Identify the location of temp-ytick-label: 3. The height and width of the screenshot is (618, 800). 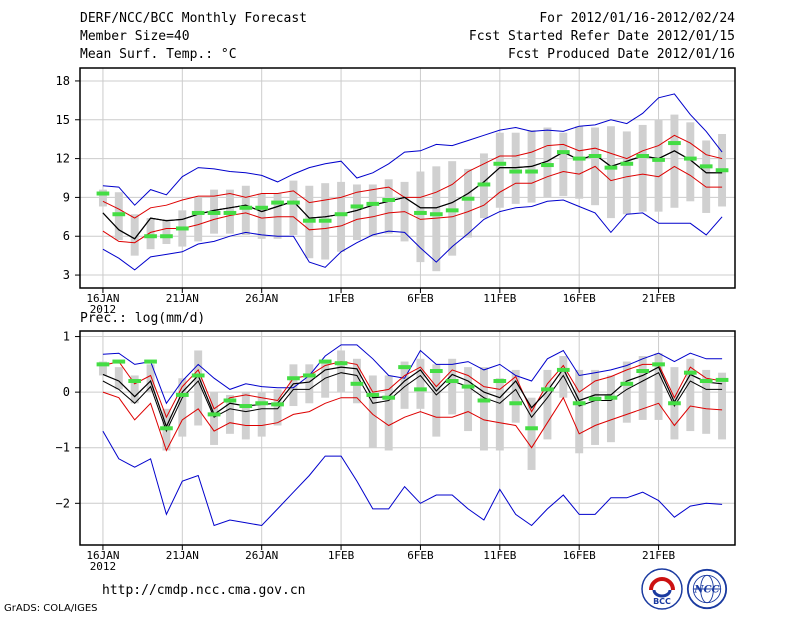
(66, 275).